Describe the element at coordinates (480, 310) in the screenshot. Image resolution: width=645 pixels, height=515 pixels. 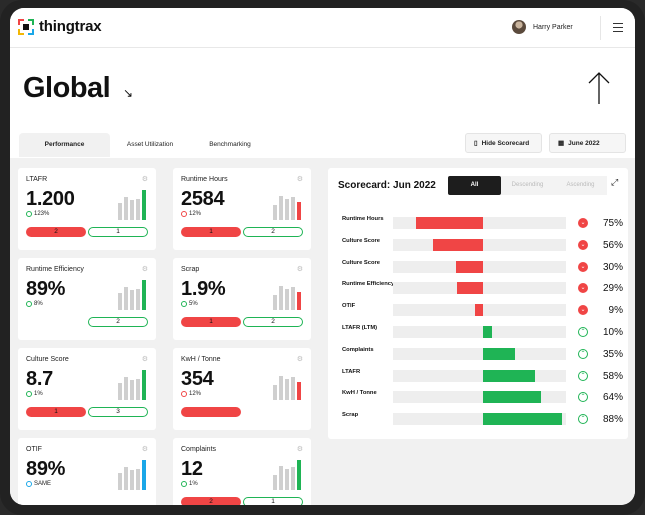
I see `scorecard-row: OTIF ⌄ 9%` at that location.